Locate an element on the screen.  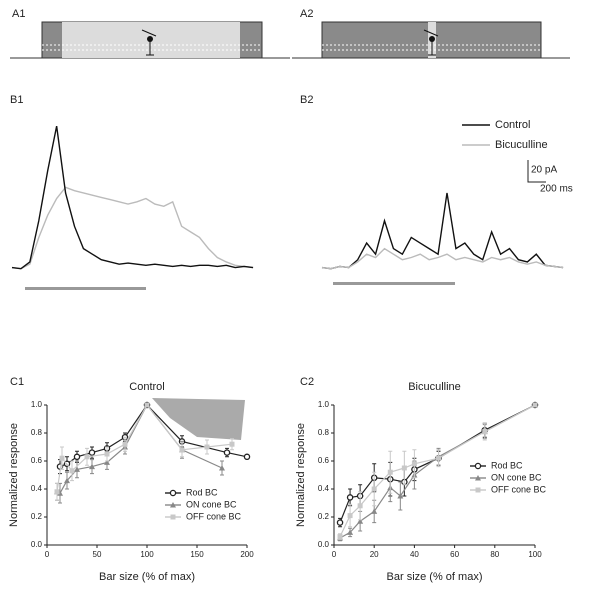
stimulus-diagram-a2 is located at coordinates (431, 40).